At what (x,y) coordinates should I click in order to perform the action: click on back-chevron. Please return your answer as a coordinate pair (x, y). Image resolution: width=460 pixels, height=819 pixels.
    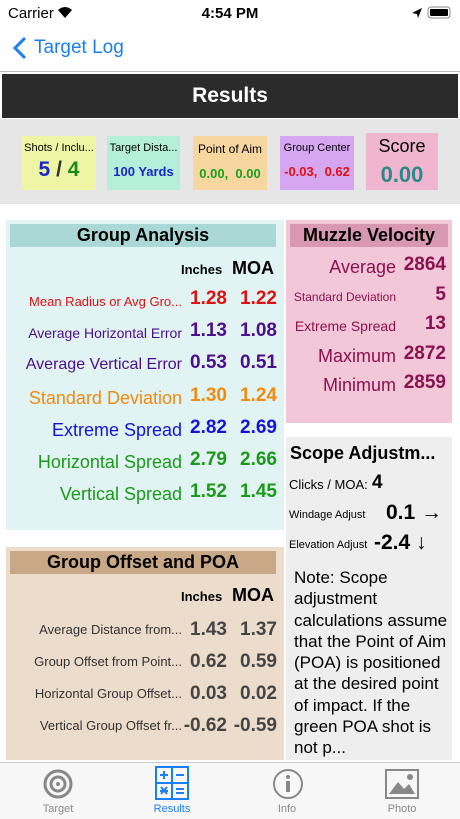
    Looking at the image, I should click on (20, 48).